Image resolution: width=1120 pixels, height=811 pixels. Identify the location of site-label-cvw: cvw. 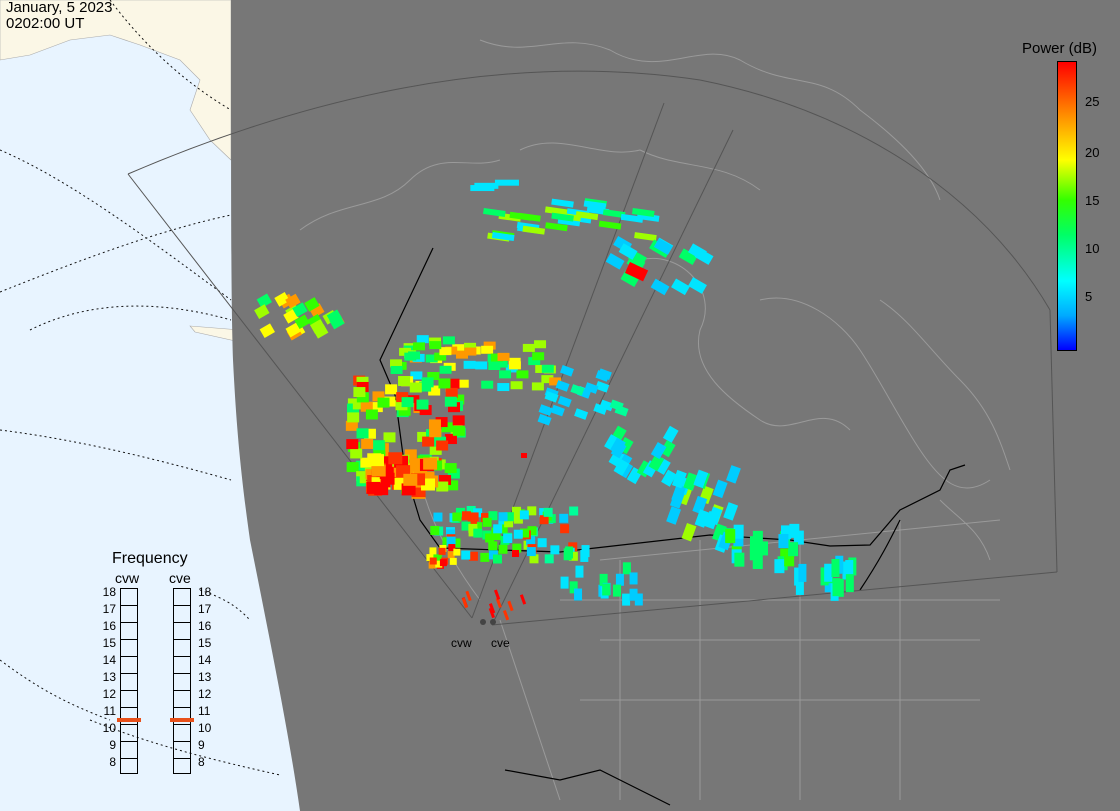
(461, 643).